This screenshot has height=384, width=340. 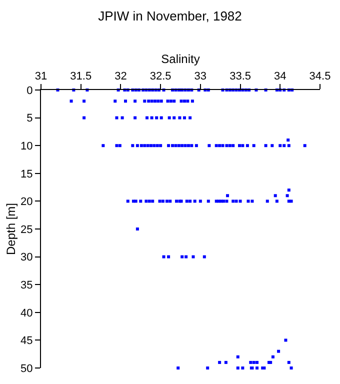 I want to click on y-tick-label: 5, so click(x=29, y=118).